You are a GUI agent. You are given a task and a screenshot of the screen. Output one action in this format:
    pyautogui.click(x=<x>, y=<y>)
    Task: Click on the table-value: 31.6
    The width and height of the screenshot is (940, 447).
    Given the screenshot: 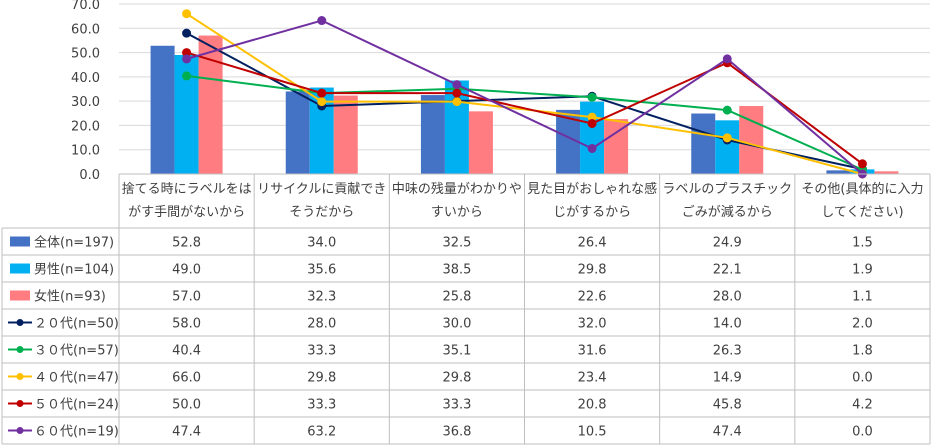 What is the action you would take?
    pyautogui.click(x=592, y=351)
    